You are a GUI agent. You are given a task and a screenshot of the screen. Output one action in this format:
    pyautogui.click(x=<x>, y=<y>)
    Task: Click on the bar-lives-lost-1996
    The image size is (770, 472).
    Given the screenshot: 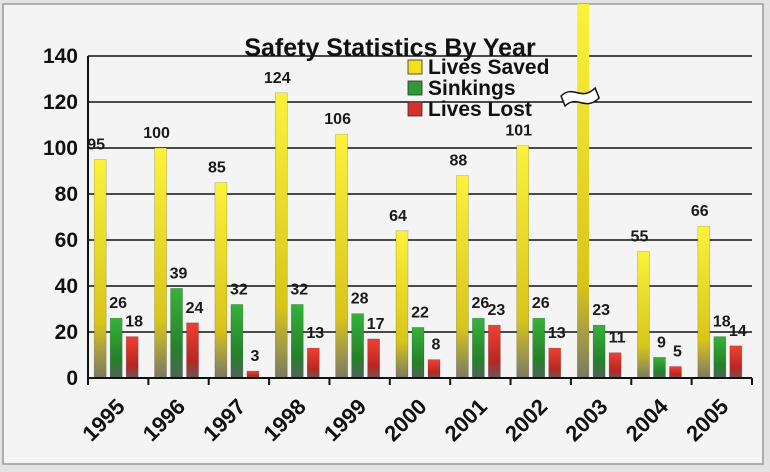 What is the action you would take?
    pyautogui.click(x=192, y=350)
    